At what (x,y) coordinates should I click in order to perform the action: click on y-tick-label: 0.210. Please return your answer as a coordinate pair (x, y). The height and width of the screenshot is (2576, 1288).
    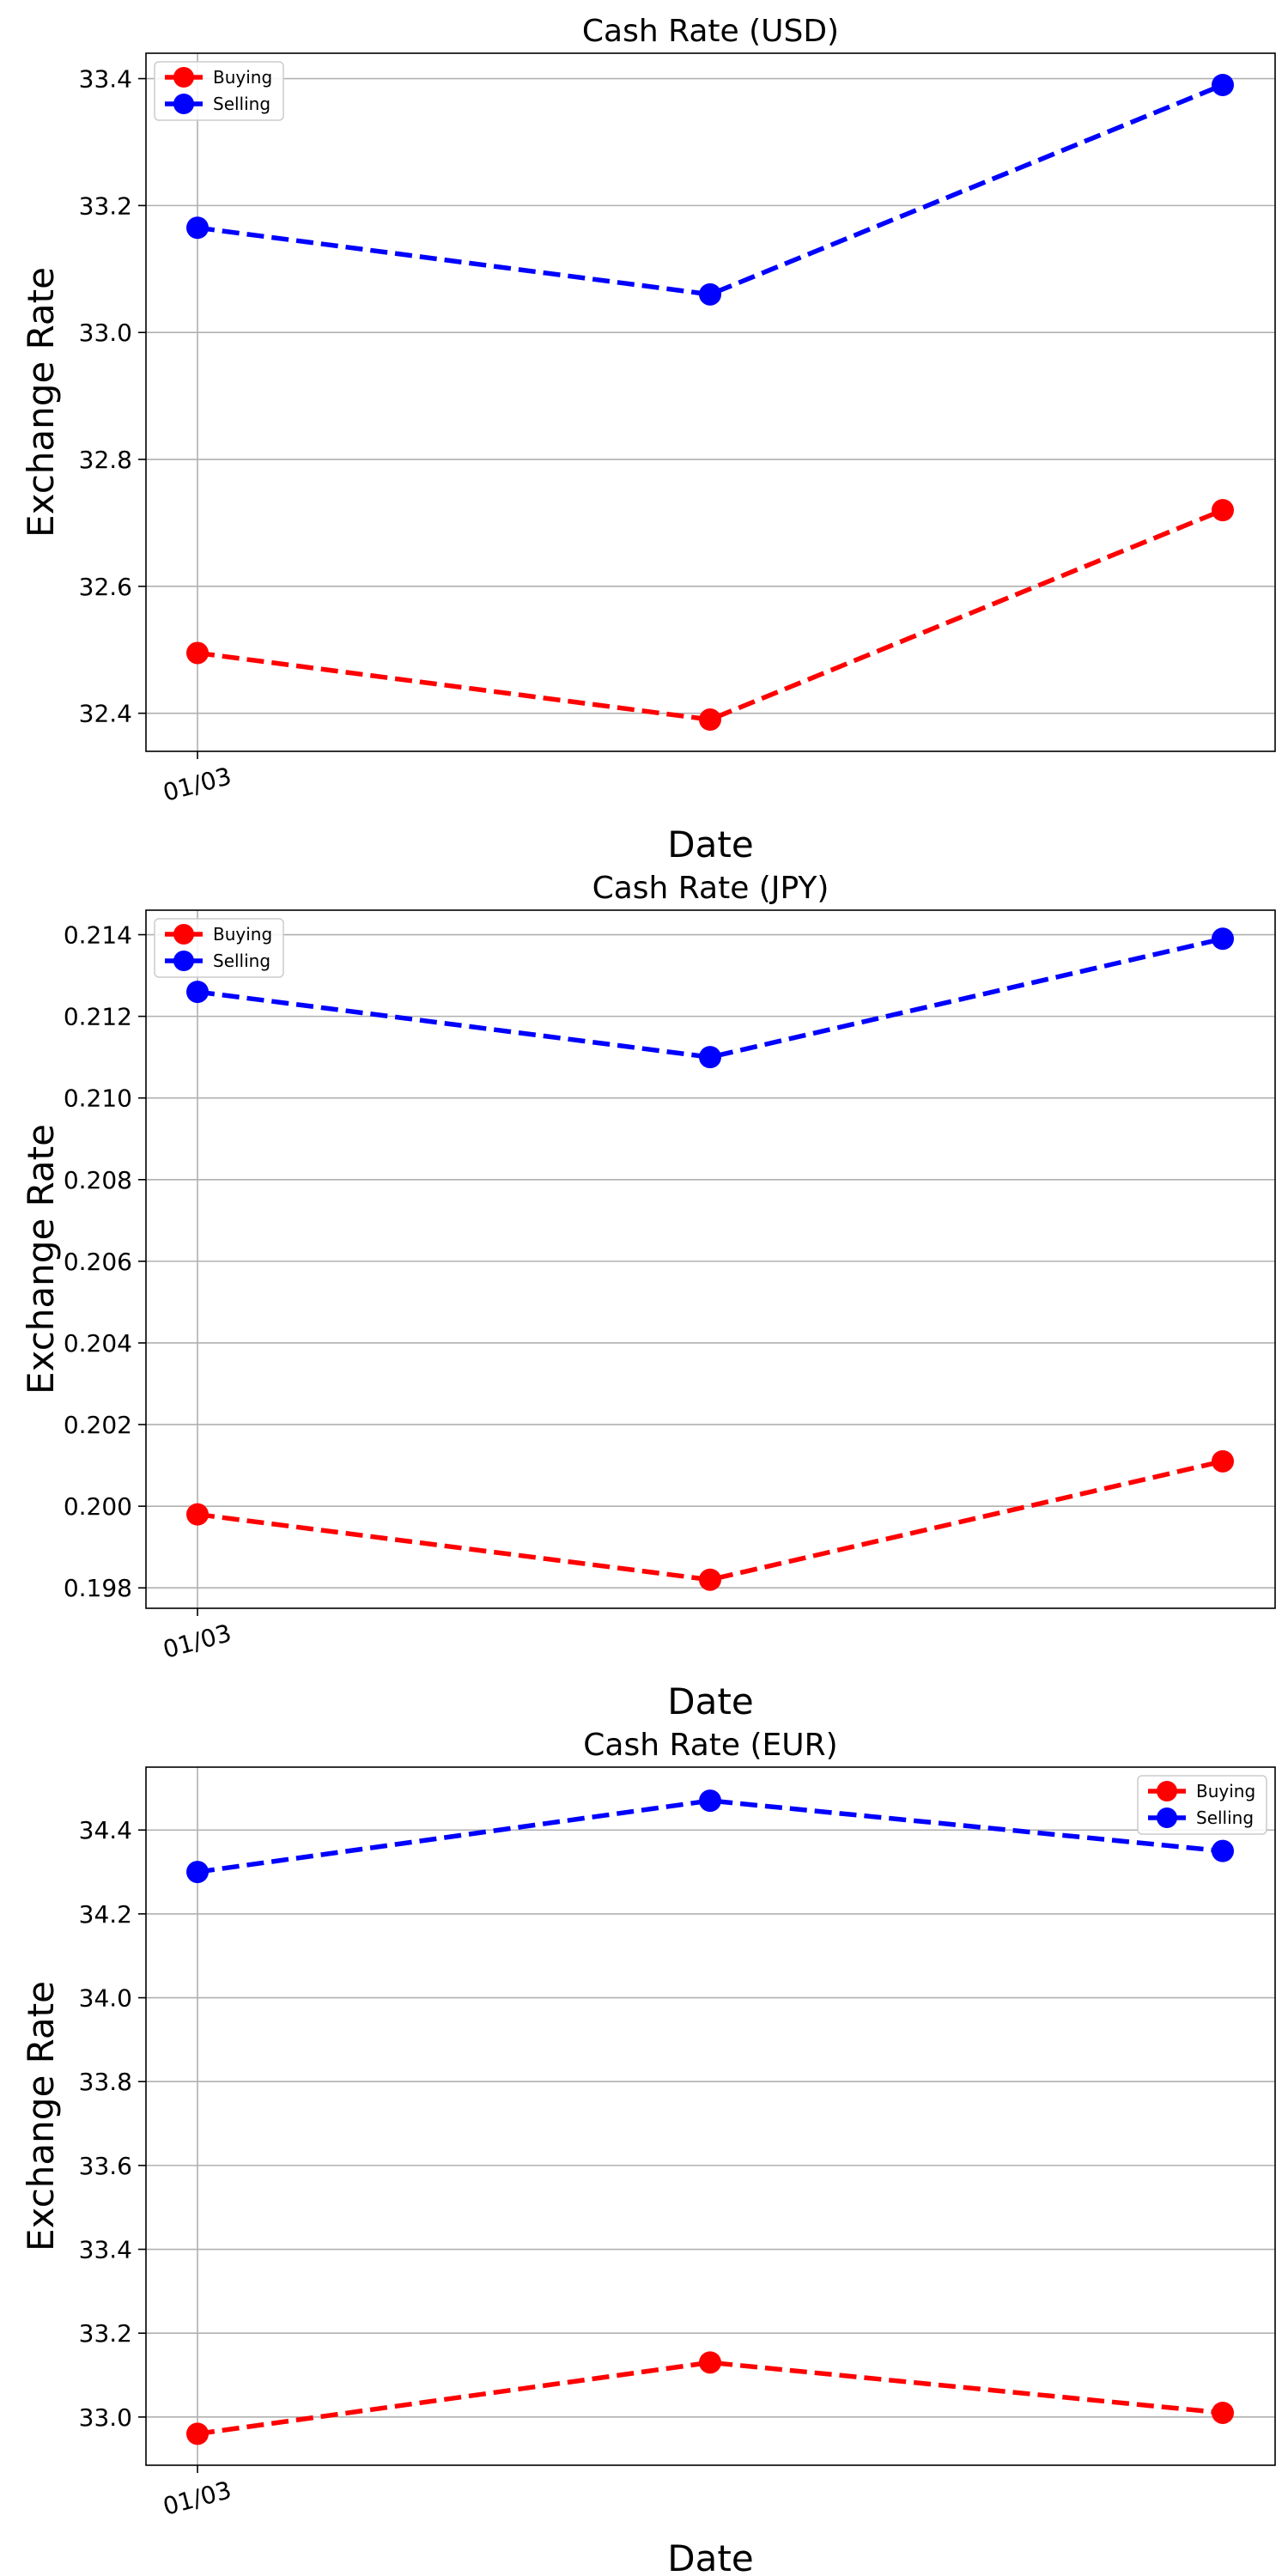
    Looking at the image, I should click on (98, 1098).